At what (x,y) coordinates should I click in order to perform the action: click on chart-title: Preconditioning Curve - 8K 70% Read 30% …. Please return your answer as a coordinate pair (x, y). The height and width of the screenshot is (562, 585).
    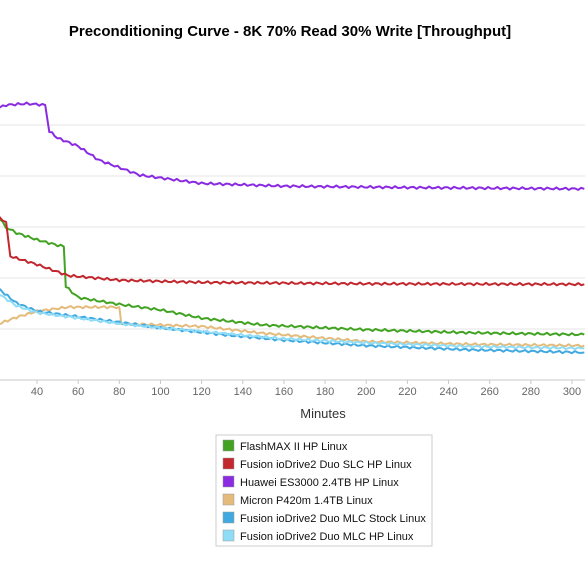
    Looking at the image, I should click on (290, 31).